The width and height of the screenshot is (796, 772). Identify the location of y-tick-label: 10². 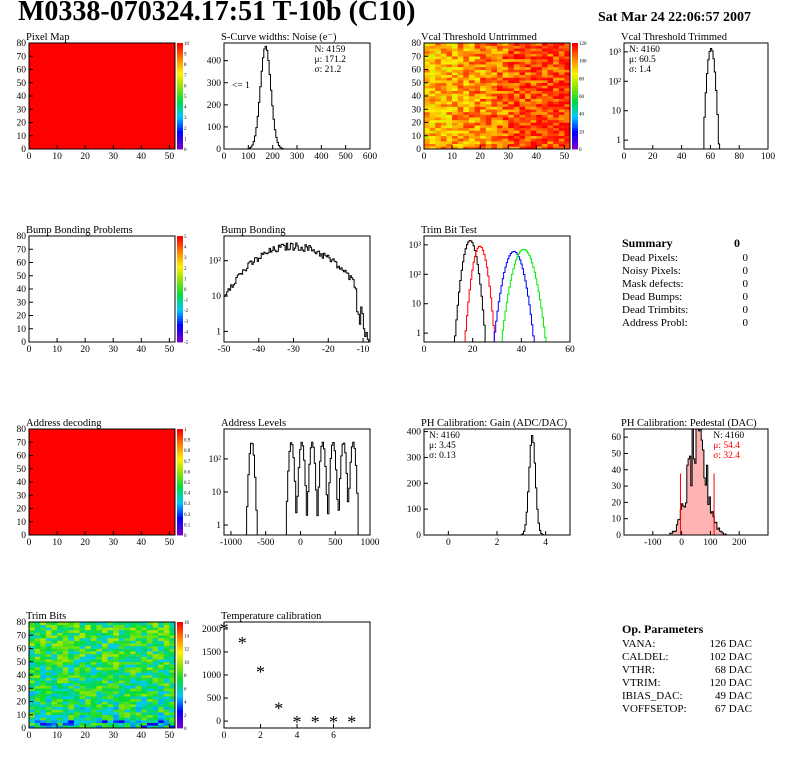
(215, 460).